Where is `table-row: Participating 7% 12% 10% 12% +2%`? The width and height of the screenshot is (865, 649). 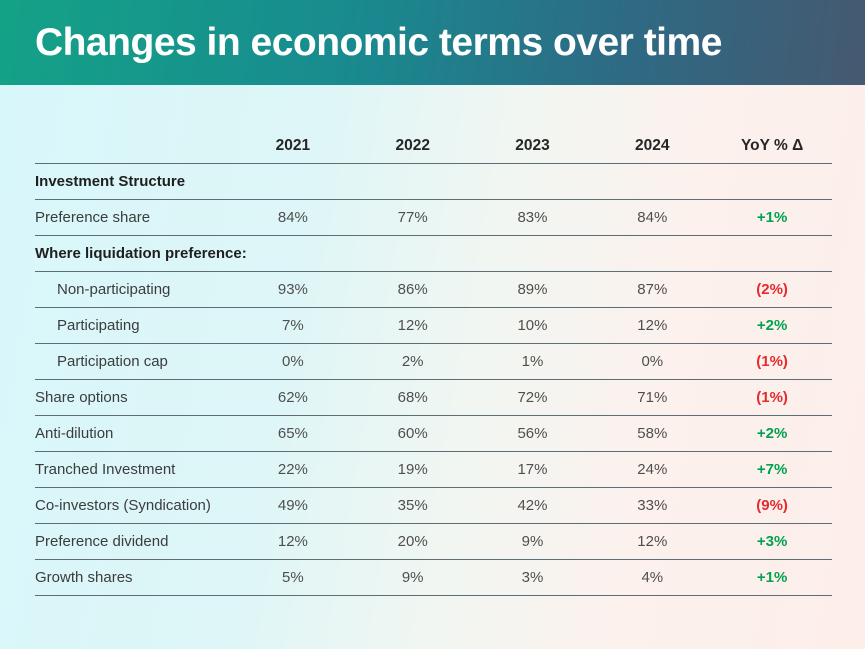 table-row: Participating 7% 12% 10% 12% +2% is located at coordinates (433, 326).